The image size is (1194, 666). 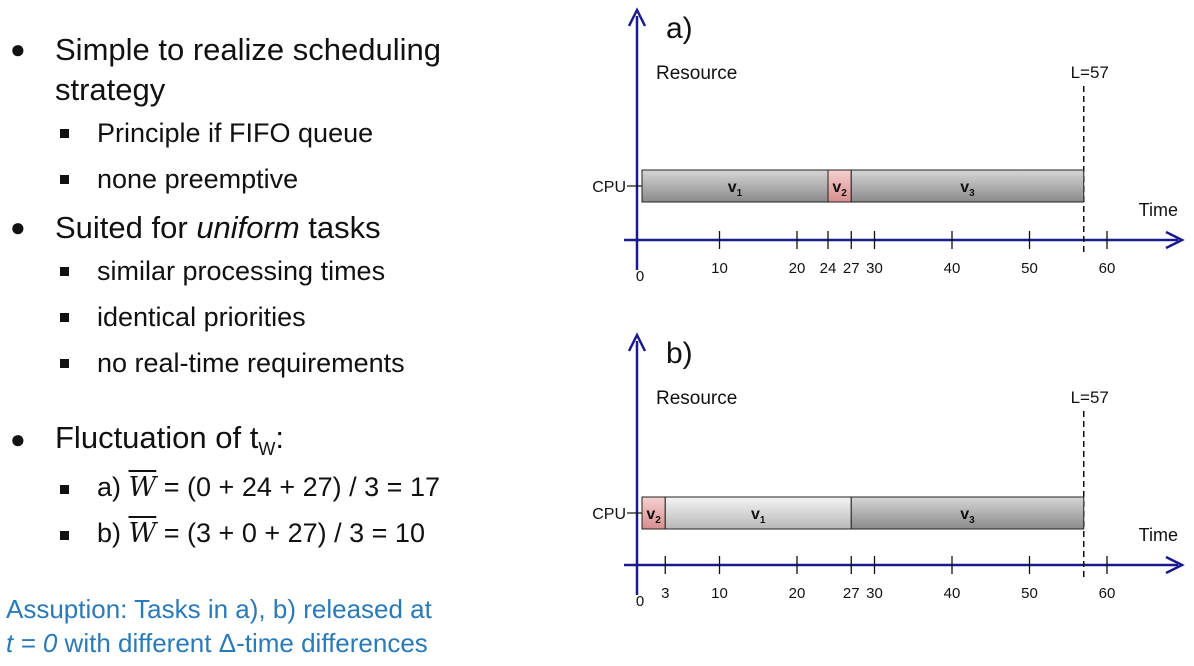 I want to click on tick-label: 24, so click(x=828, y=268).